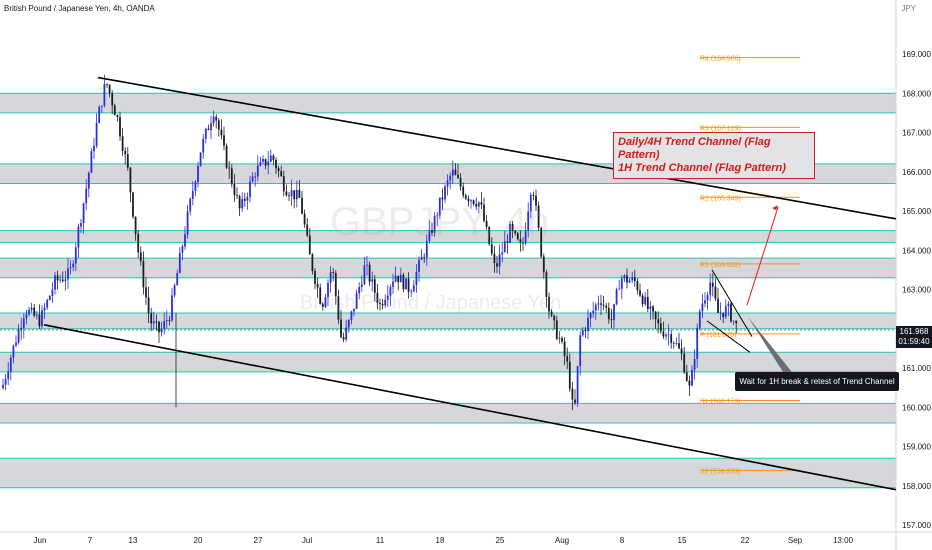  Describe the element at coordinates (916, 250) in the screenshot. I see `y-tick-label: 164.000` at that location.